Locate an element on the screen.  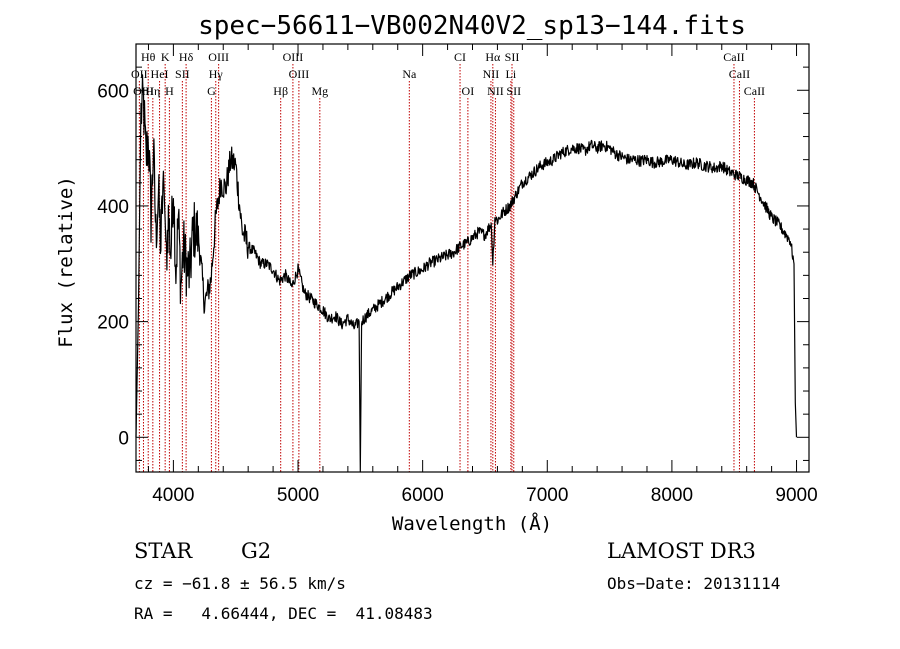
line-label-11: SII is located at coordinates (182, 74).